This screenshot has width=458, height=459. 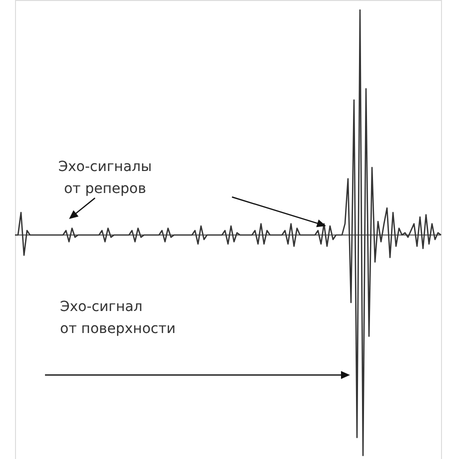 I want to click on annotation: Эхо-сигнал от поверхности, so click(x=118, y=318).